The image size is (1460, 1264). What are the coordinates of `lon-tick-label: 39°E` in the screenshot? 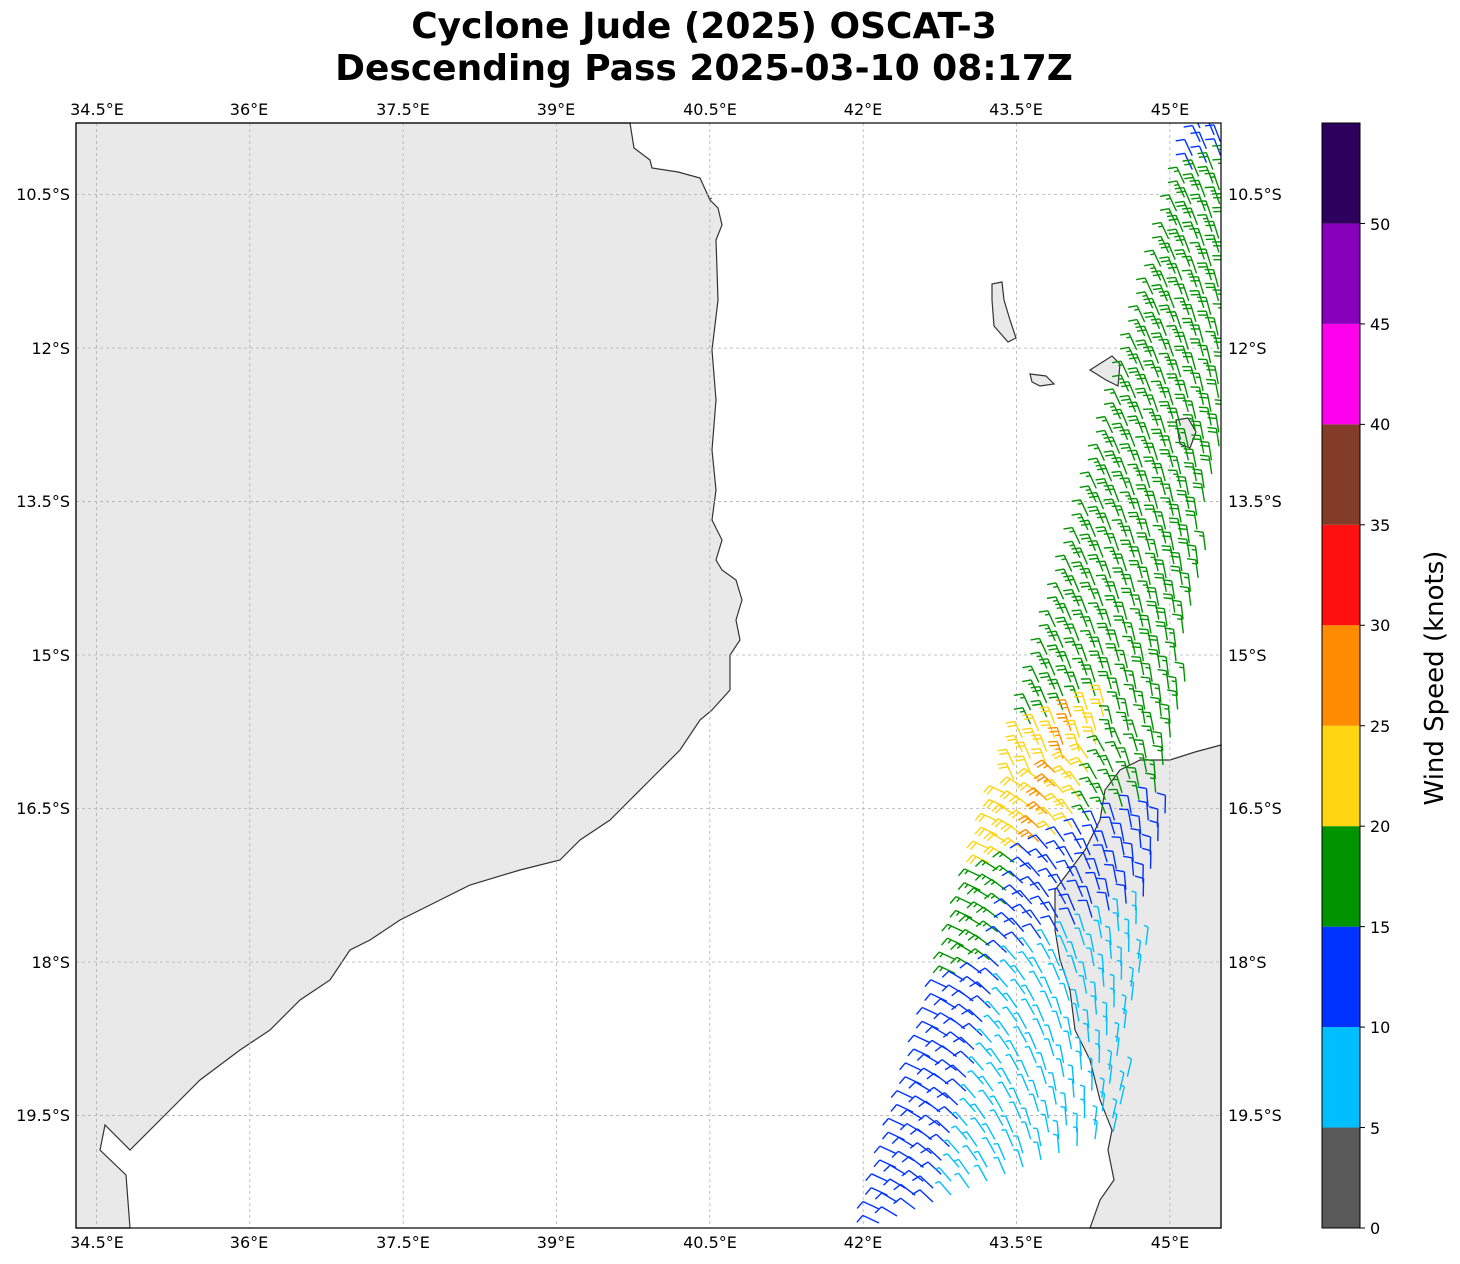 It's located at (556, 1242).